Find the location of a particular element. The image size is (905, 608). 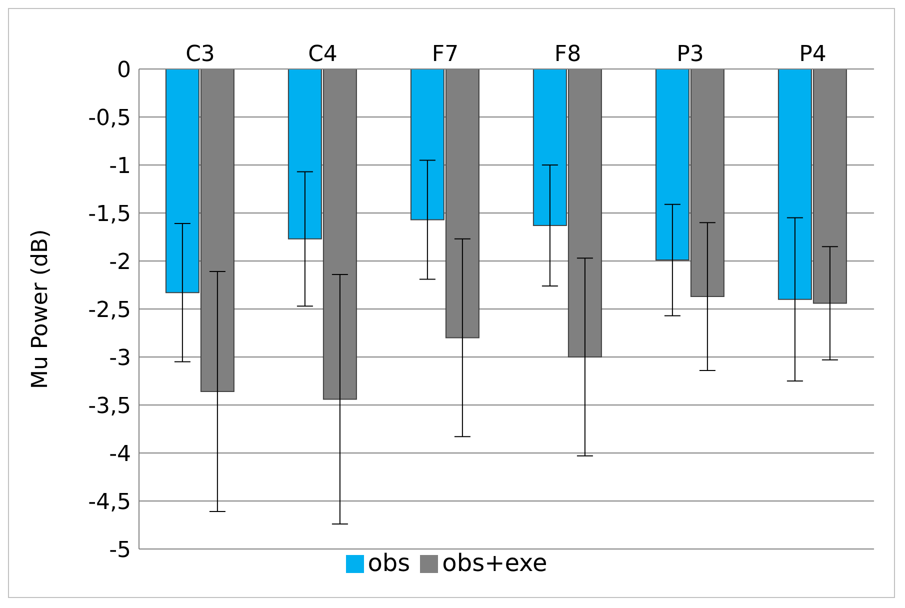

y-tick-label: 0 is located at coordinates (124, 70).